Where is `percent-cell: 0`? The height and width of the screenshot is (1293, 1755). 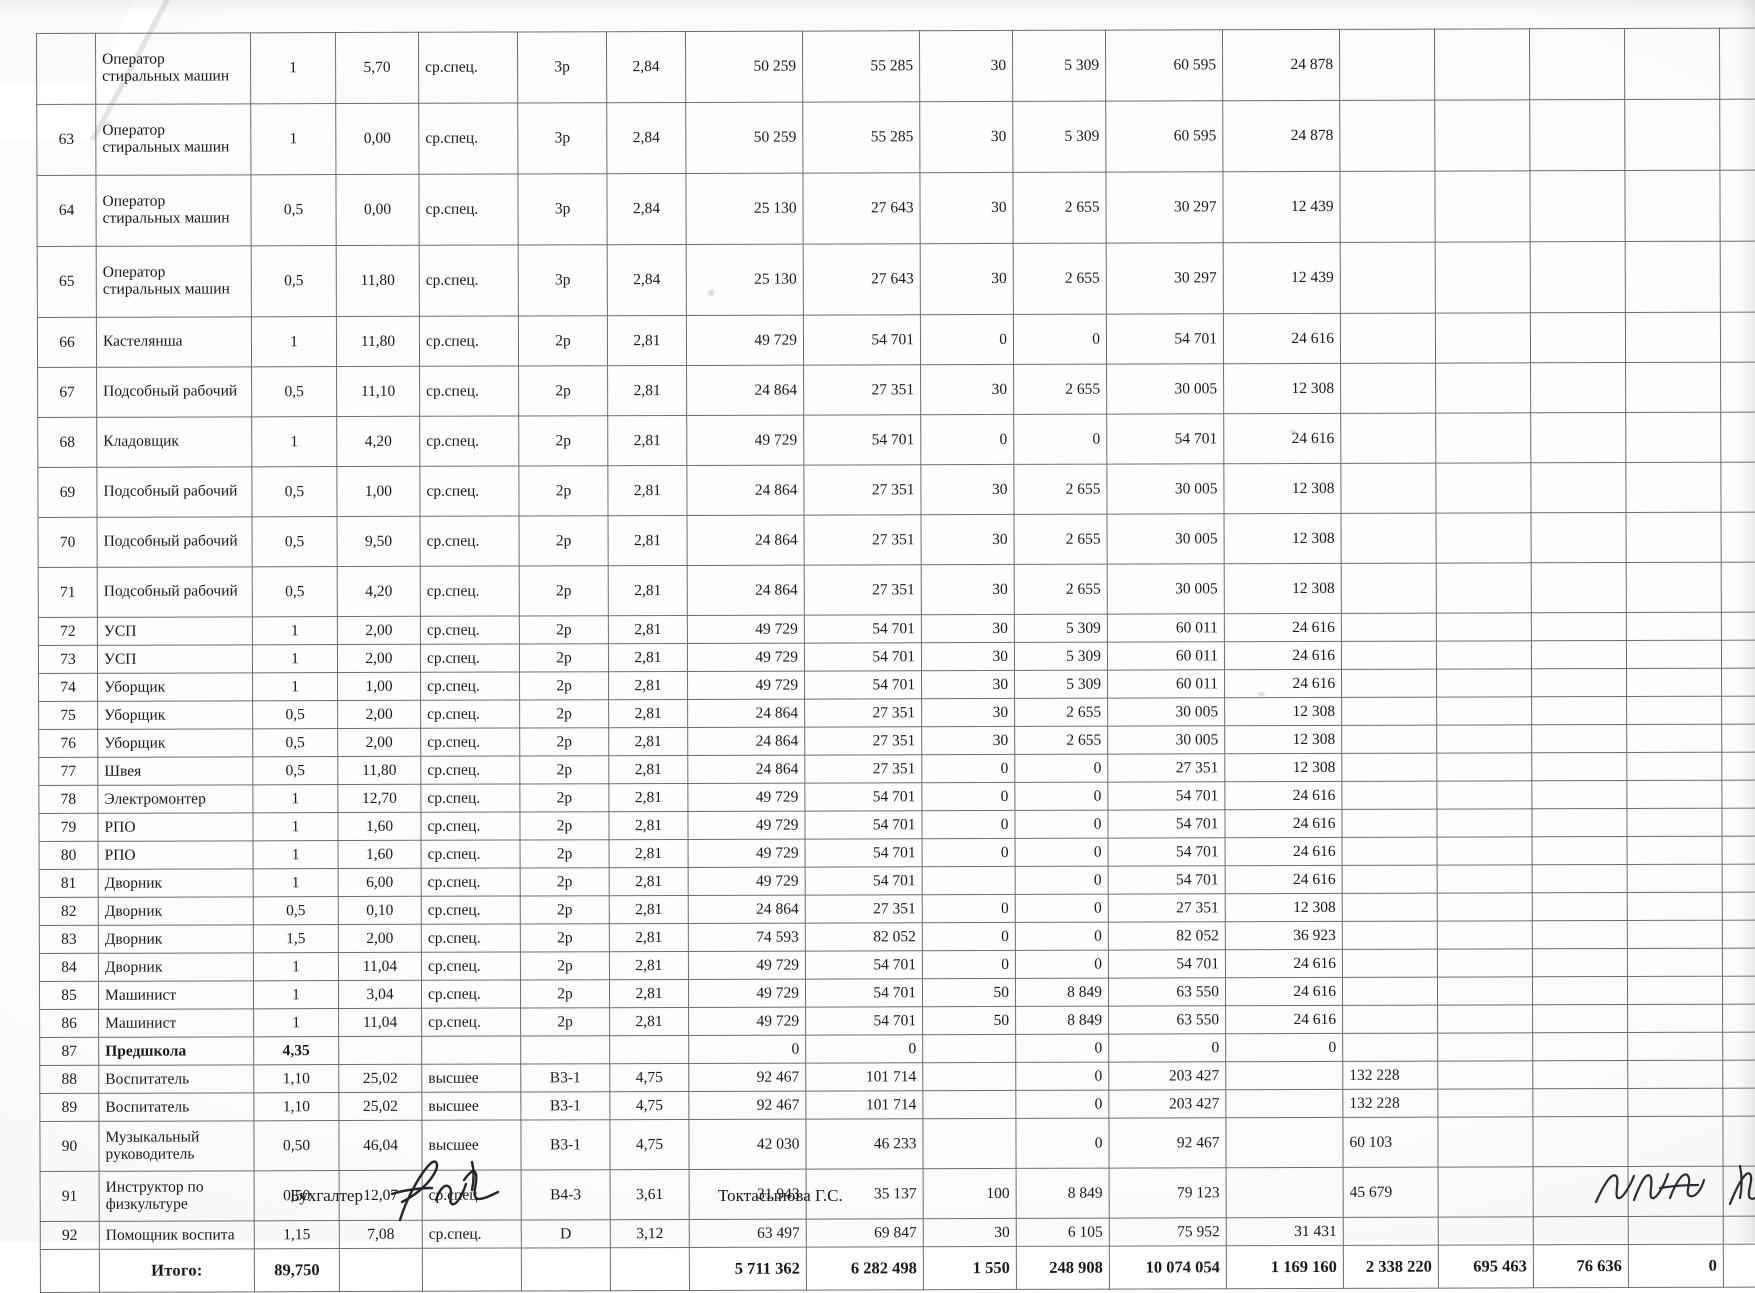
percent-cell: 0 is located at coordinates (969, 852).